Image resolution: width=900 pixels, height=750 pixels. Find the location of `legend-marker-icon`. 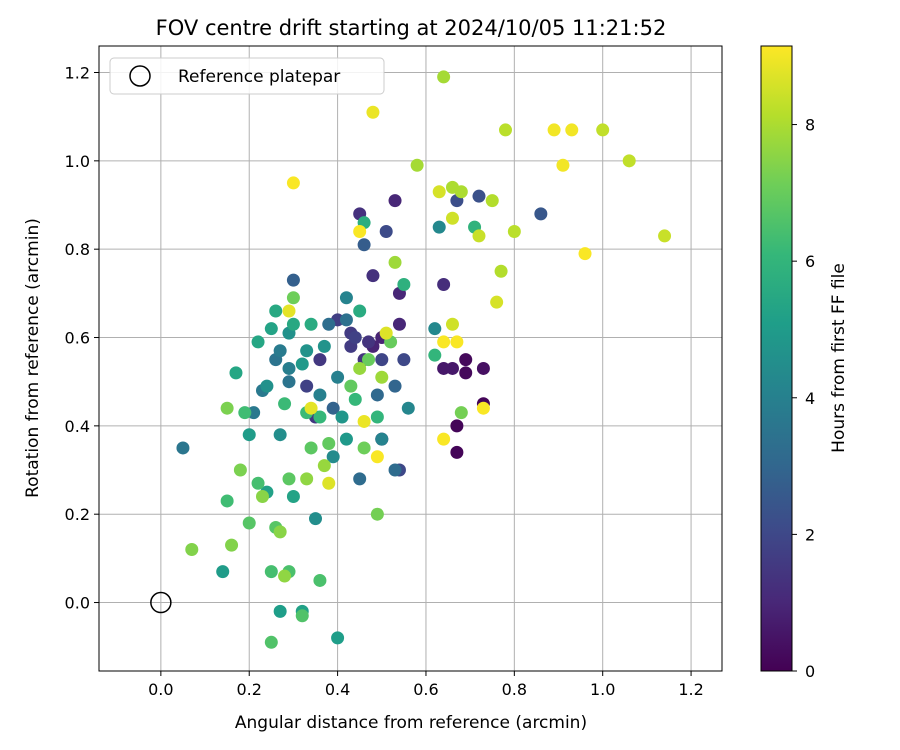

legend-marker-icon is located at coordinates (140, 76).